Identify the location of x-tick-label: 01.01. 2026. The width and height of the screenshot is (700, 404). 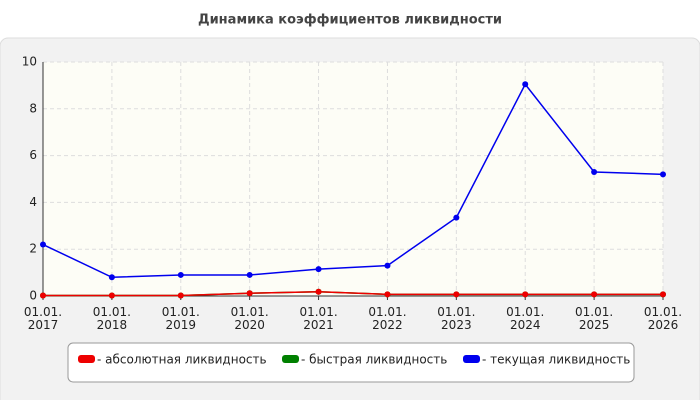
(663, 318).